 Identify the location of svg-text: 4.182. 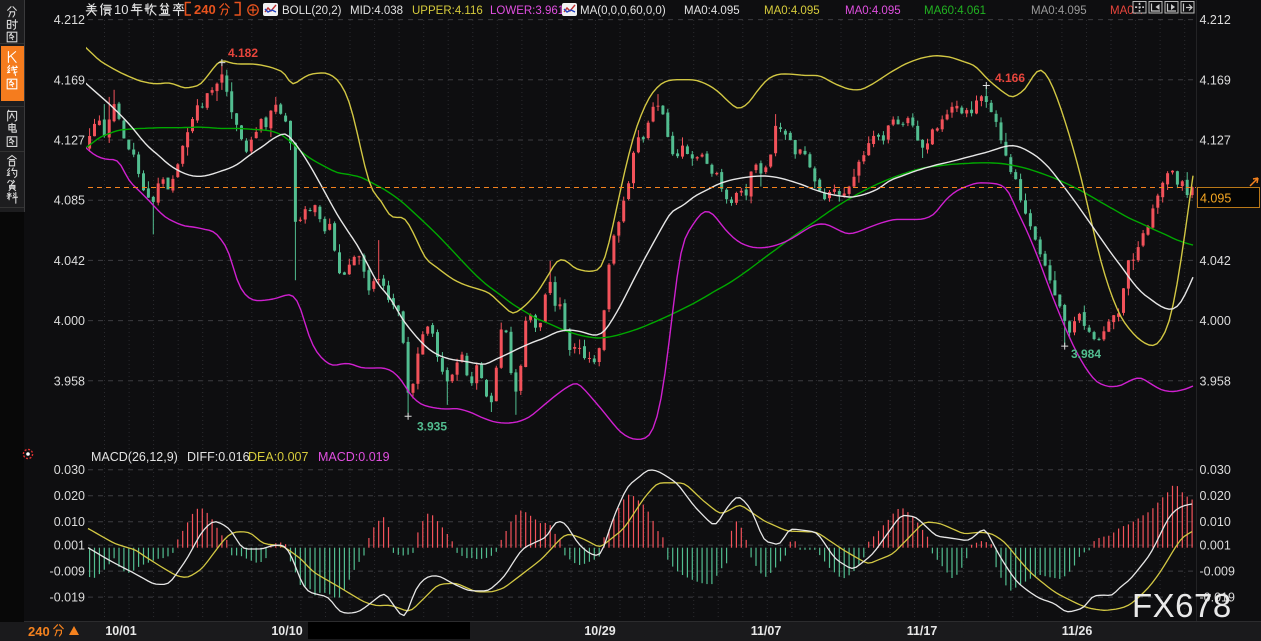
(243, 53).